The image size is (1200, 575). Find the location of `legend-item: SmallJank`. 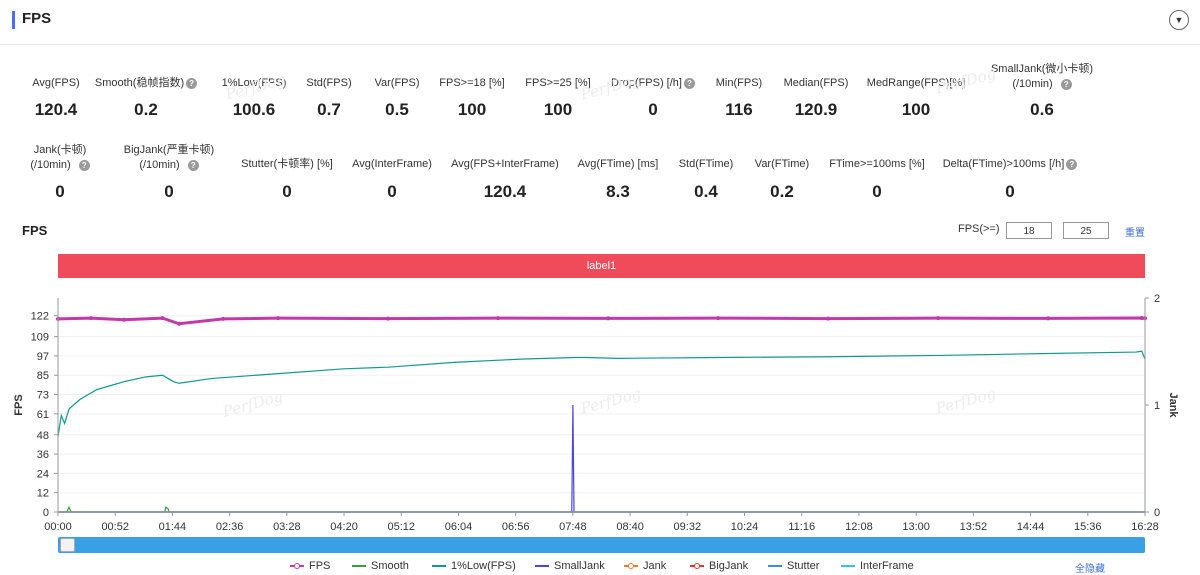

legend-item: SmallJank is located at coordinates (570, 566).